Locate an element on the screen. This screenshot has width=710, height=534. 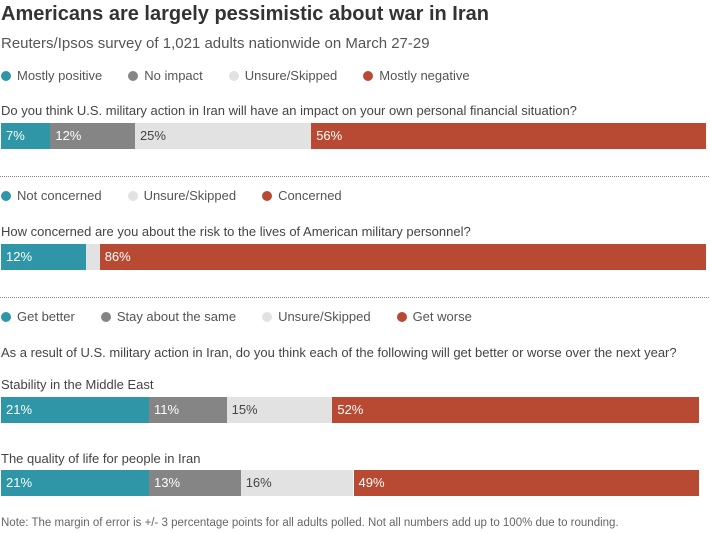
legend-label: No impact is located at coordinates (173, 75).